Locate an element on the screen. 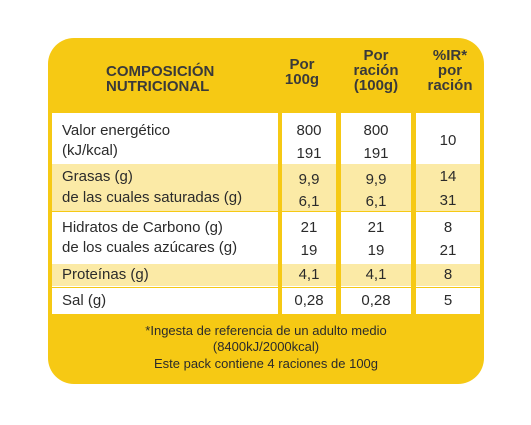 The width and height of the screenshot is (531, 425). value-reference-intake: 31 is located at coordinates (448, 200).